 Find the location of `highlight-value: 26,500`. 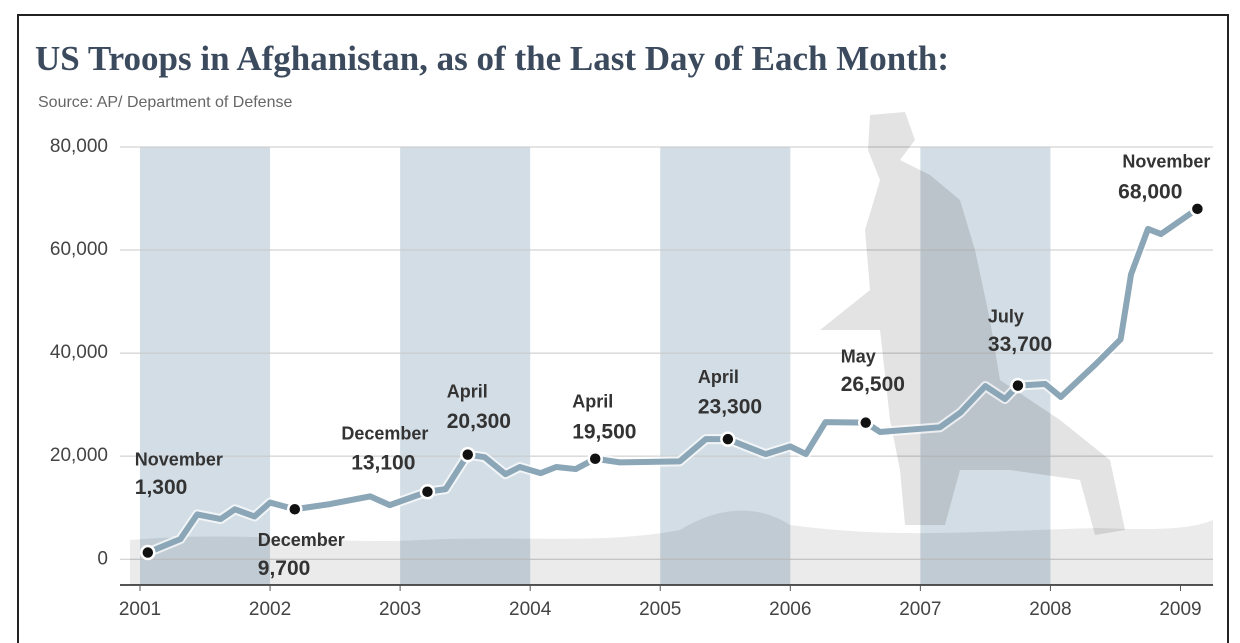

highlight-value: 26,500 is located at coordinates (873, 384).